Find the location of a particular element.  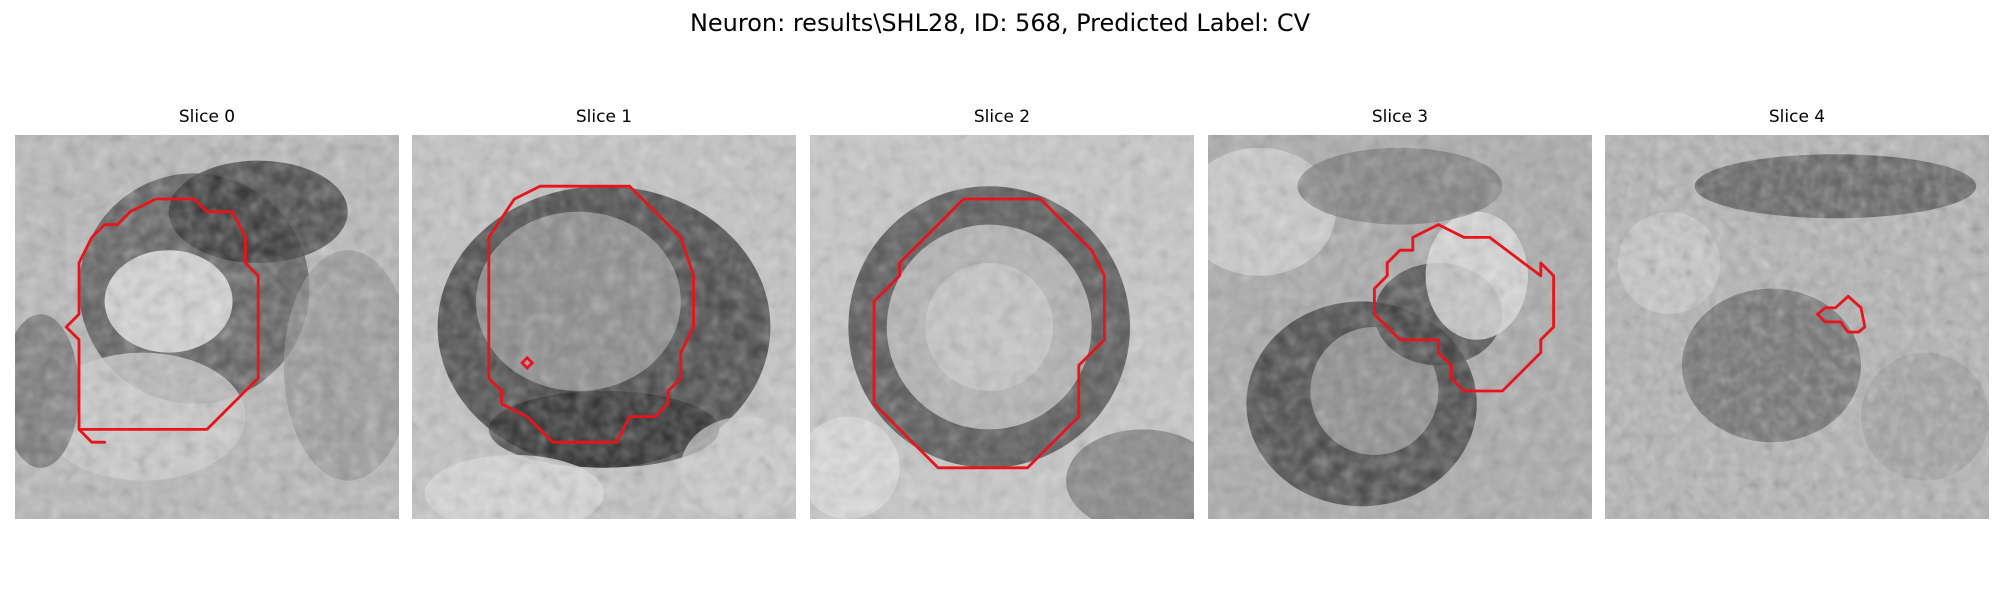

slice-panel-0: Slice 0 is located at coordinates (207, 312).